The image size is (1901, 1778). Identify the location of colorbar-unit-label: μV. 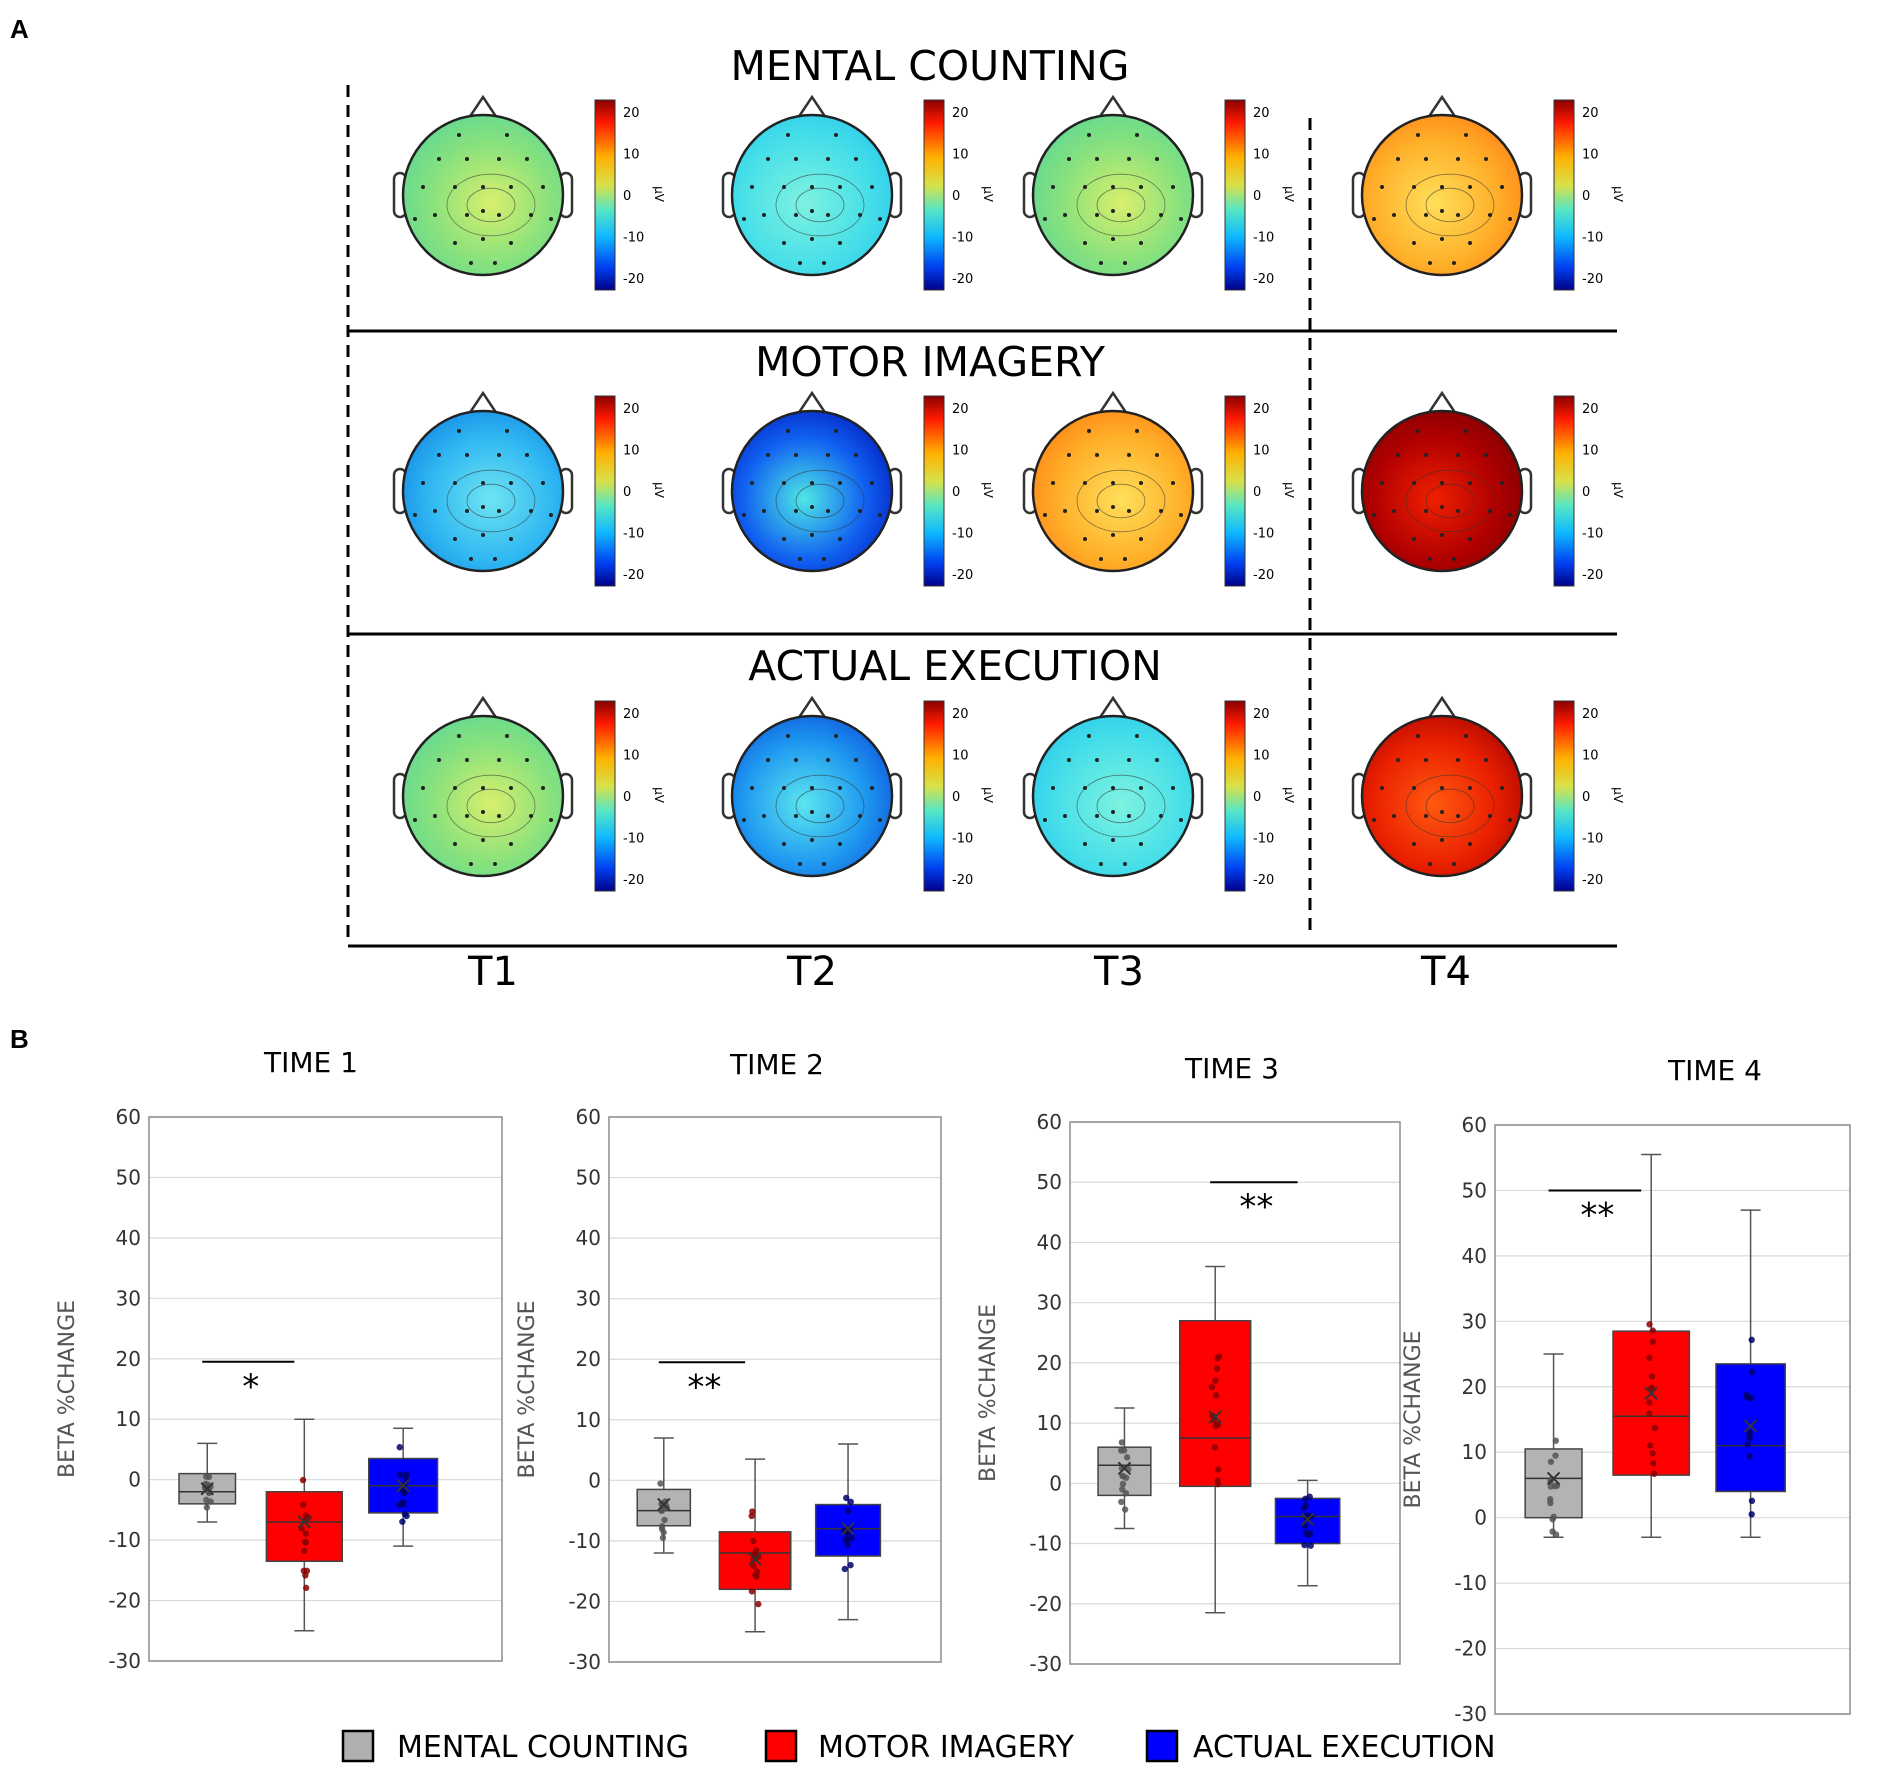
(1289, 194).